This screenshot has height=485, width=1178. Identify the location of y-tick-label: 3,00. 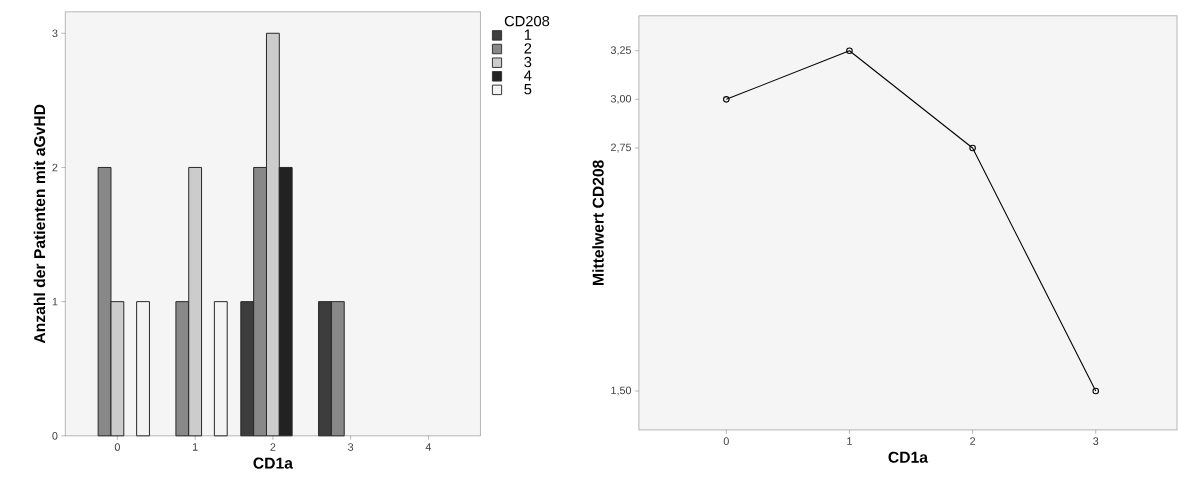
(621, 99).